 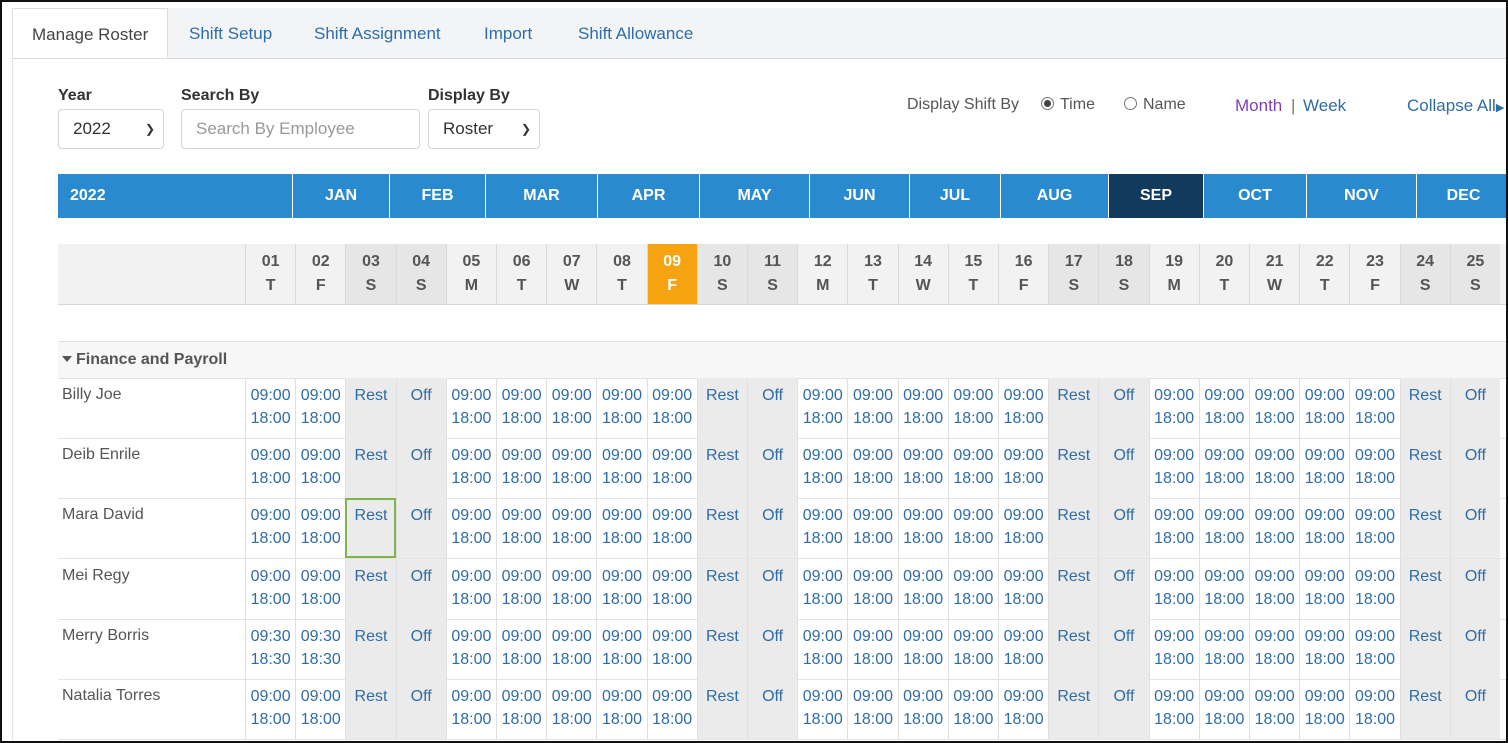 What do you see at coordinates (1164, 104) in the screenshot?
I see `radio-name-label: Name` at bounding box center [1164, 104].